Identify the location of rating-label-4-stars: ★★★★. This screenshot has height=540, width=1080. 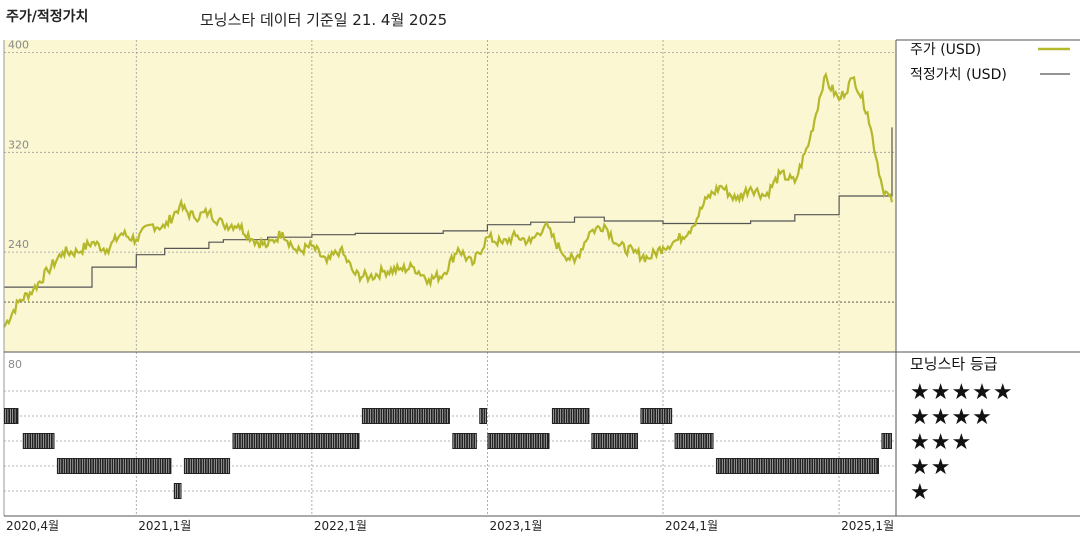
(951, 417).